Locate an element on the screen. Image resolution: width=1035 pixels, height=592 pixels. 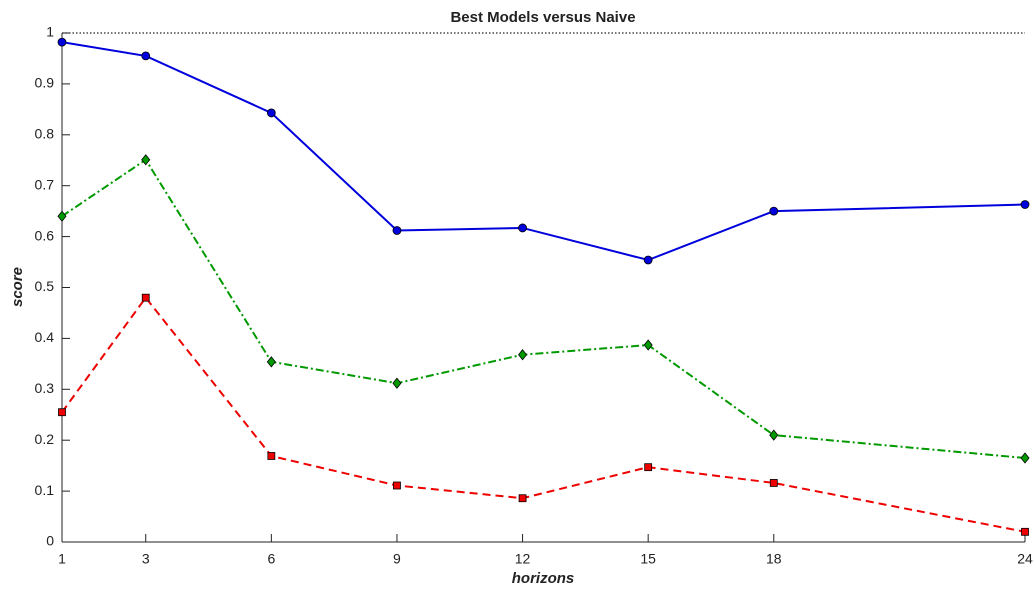
y-tick-label: 0.8 is located at coordinates (45, 134).